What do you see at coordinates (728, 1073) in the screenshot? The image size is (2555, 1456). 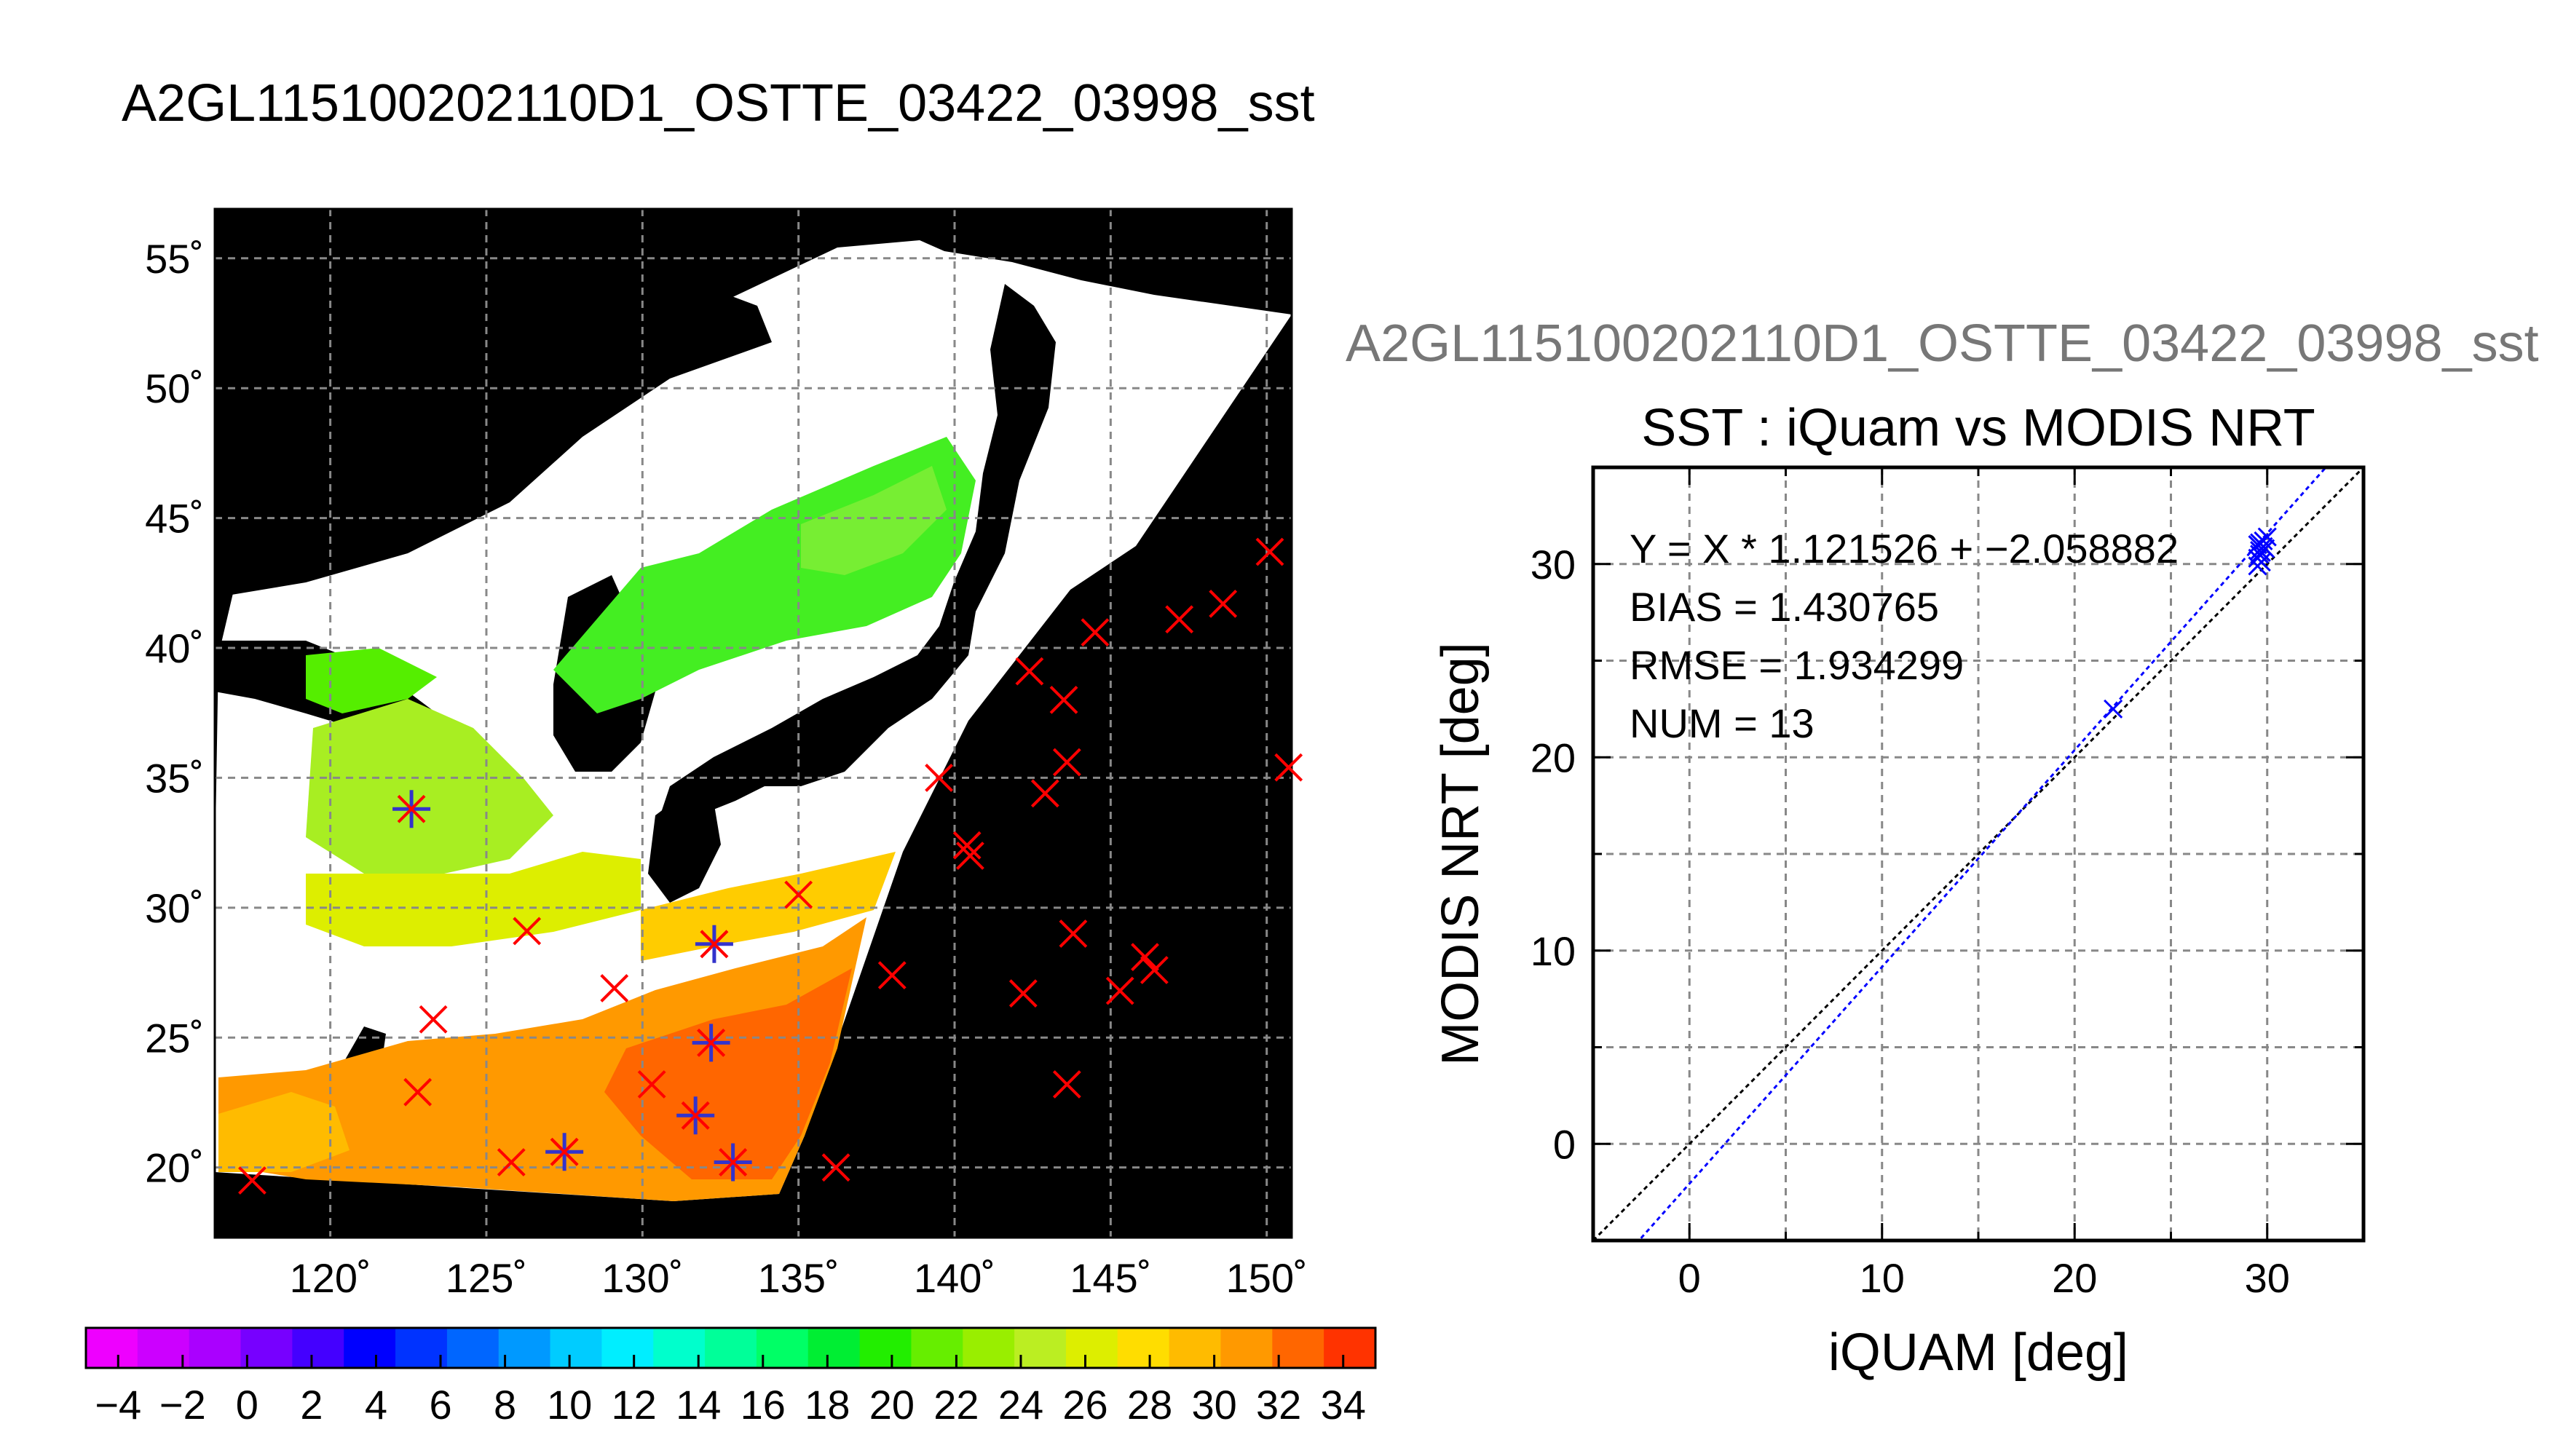 I see `sst-south-deep-orange` at bounding box center [728, 1073].